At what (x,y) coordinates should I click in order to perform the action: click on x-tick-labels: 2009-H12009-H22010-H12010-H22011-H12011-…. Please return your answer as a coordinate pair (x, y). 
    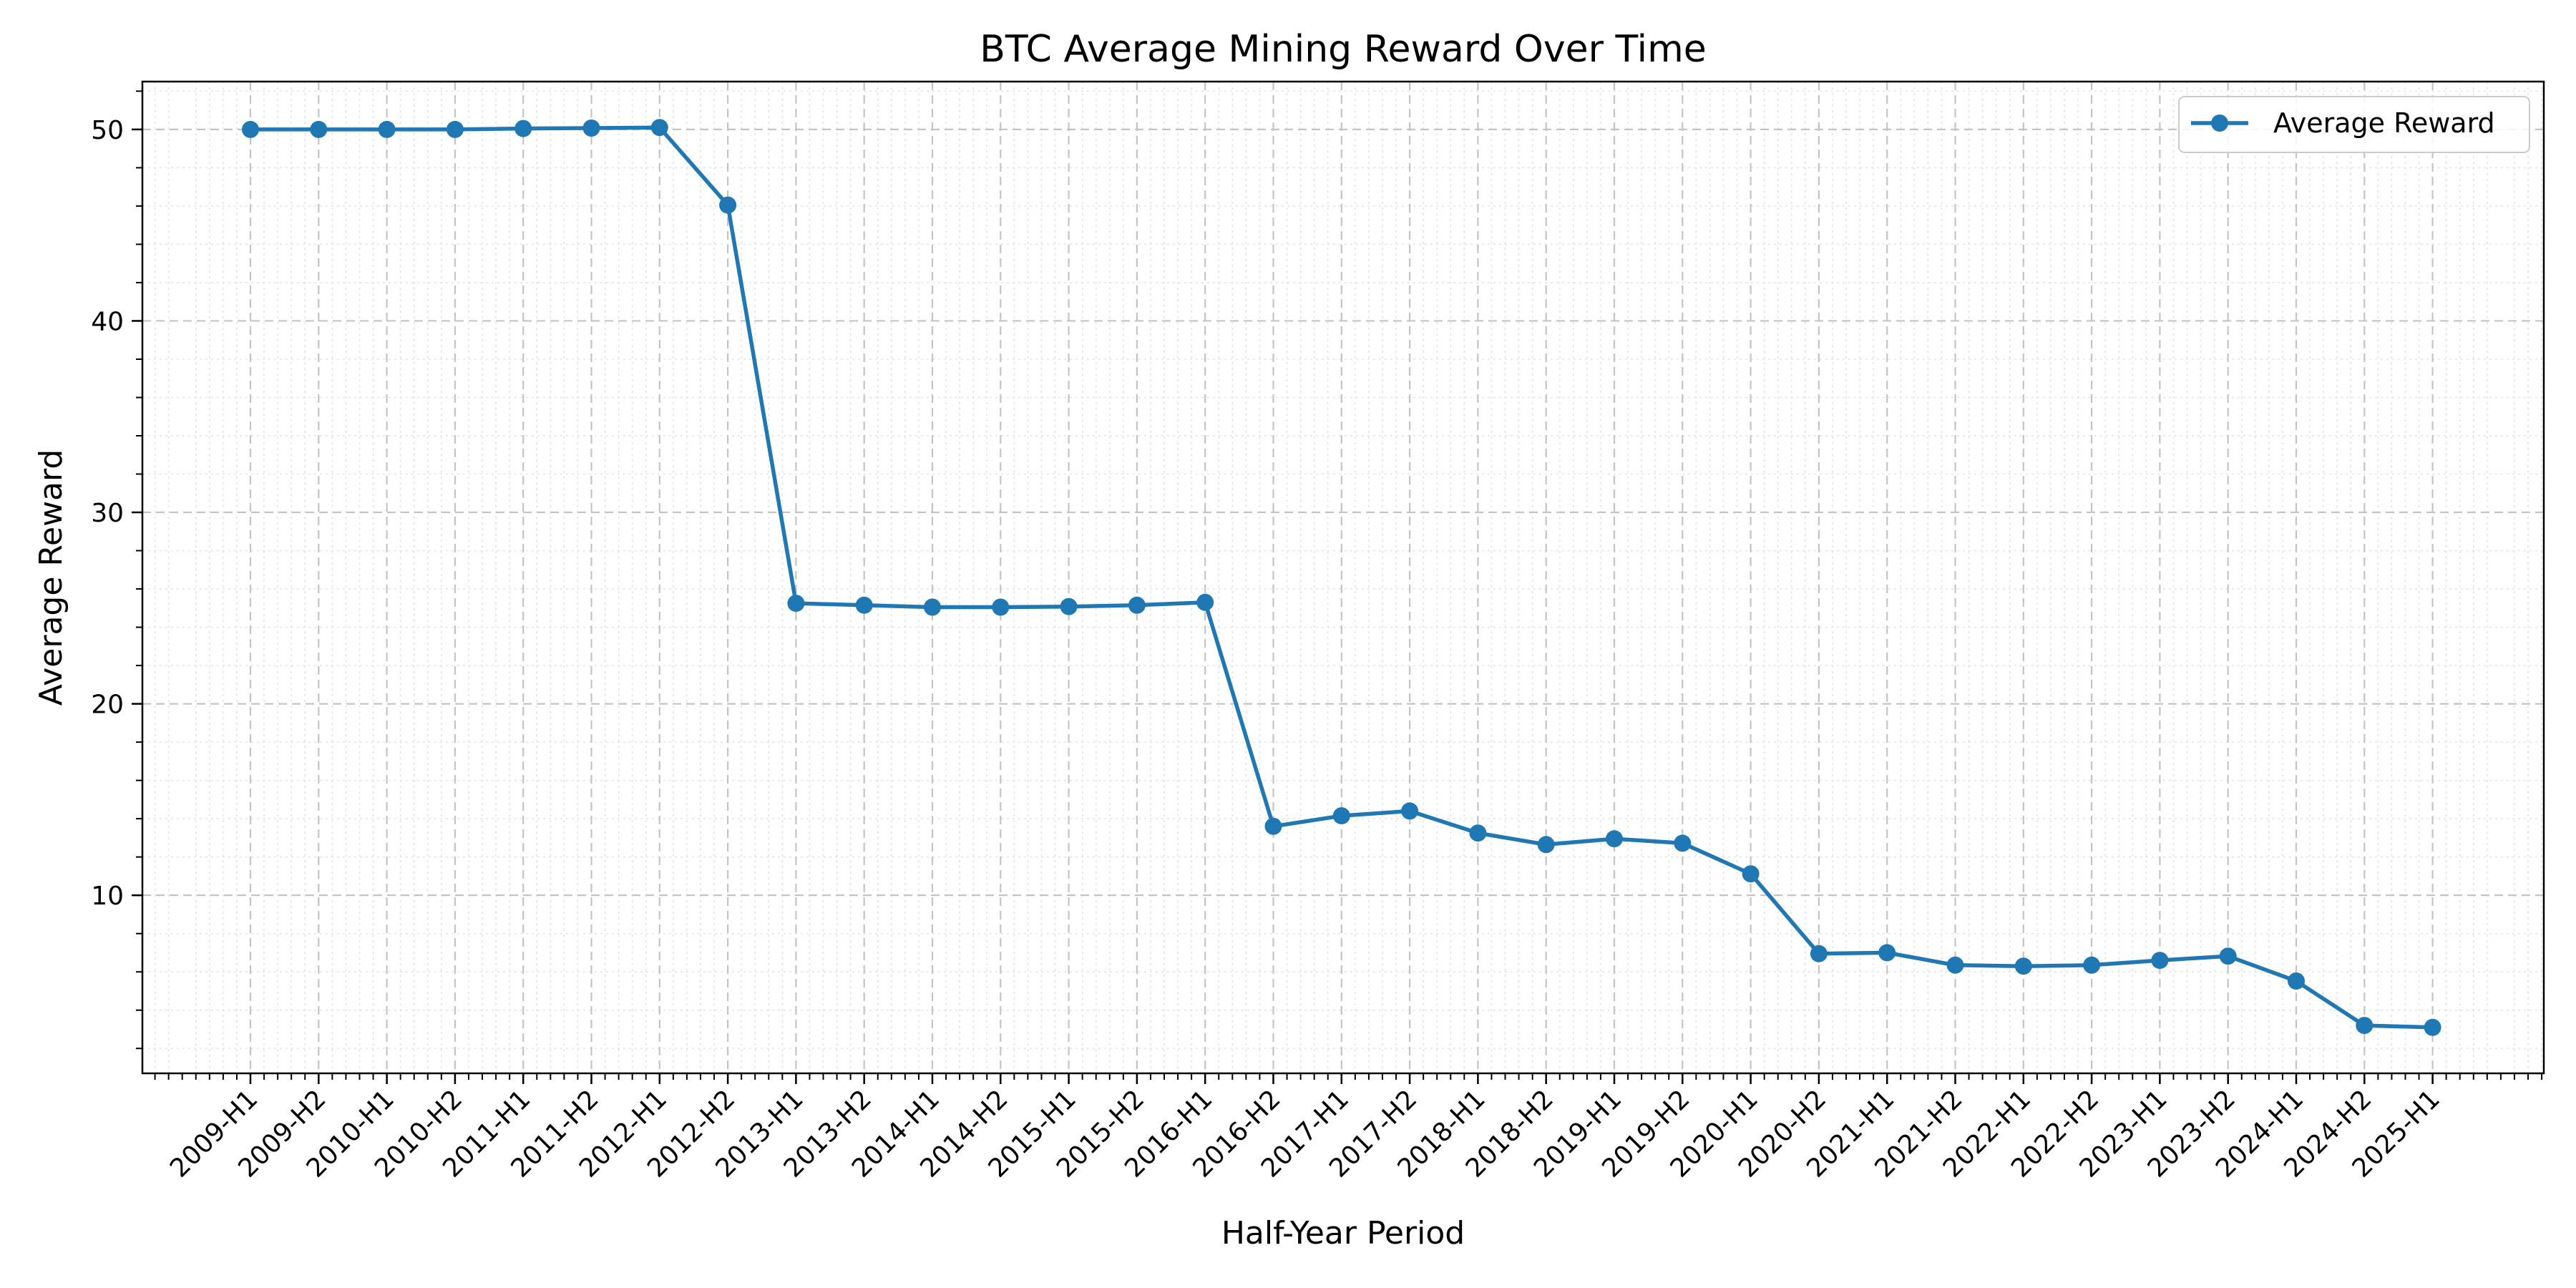
    Looking at the image, I should click on (1305, 1133).